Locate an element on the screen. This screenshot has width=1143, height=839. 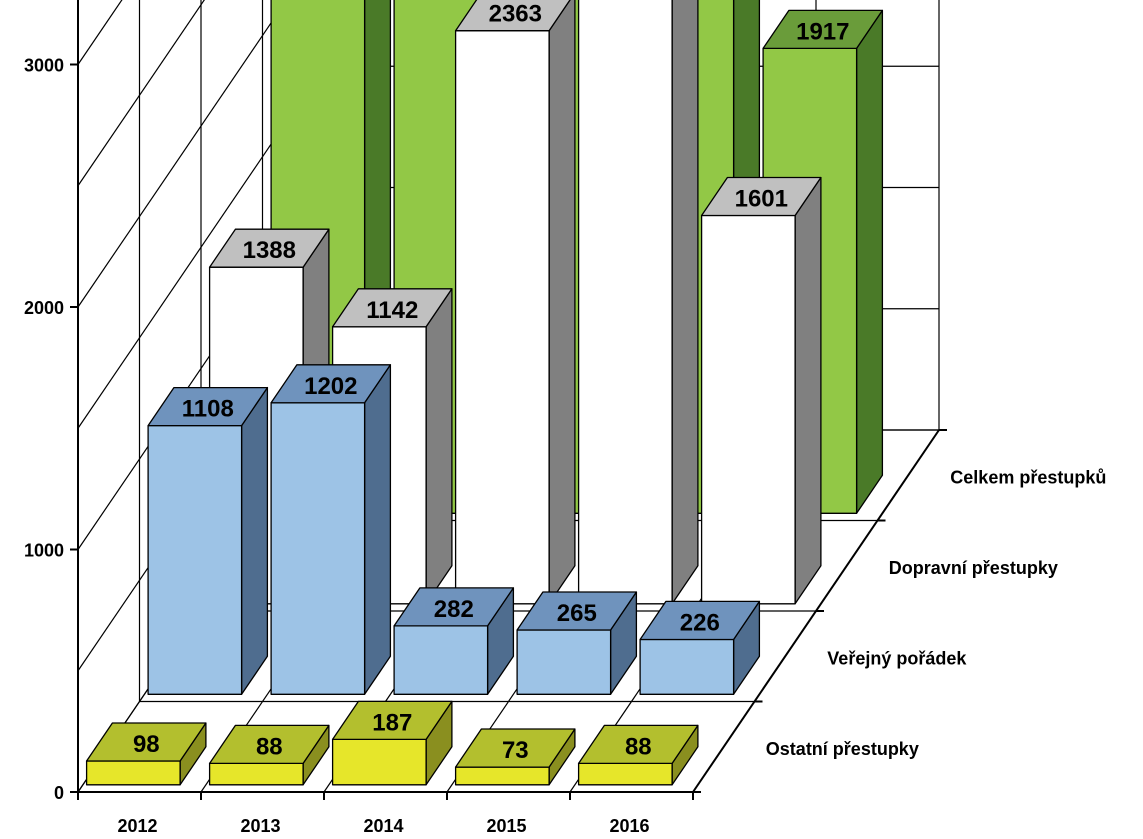
bar: 3009 is located at coordinates (638, 302).